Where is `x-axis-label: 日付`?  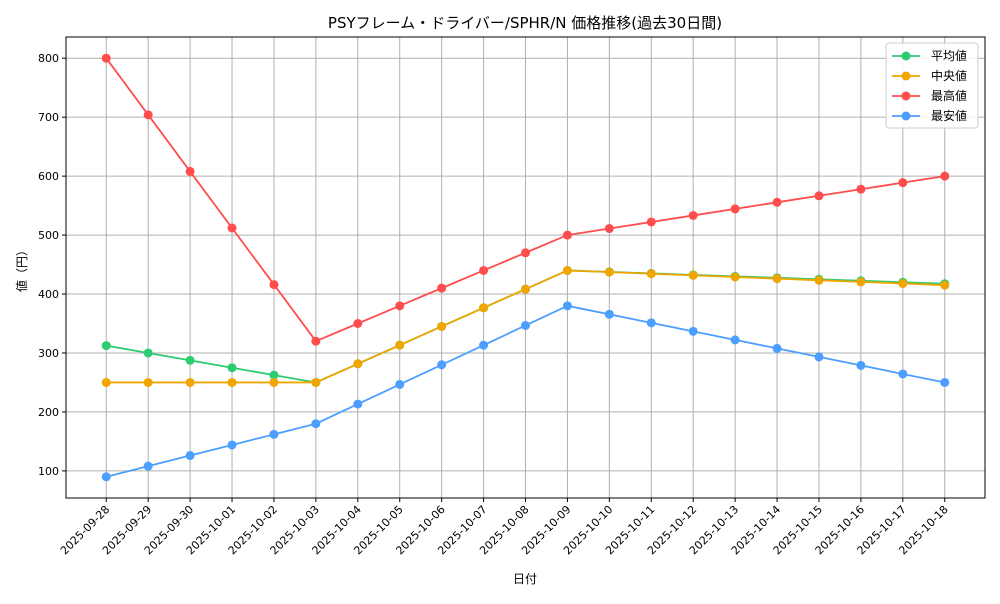 x-axis-label: 日付 is located at coordinates (525, 579).